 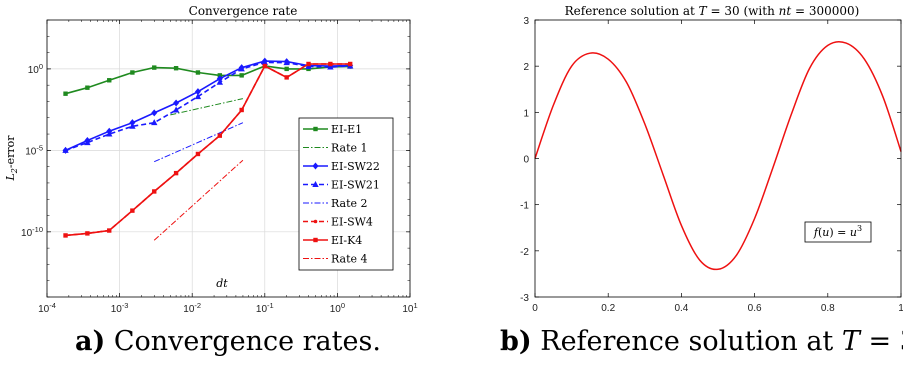 I want to click on x-tick-label: 0, so click(x=535, y=308).